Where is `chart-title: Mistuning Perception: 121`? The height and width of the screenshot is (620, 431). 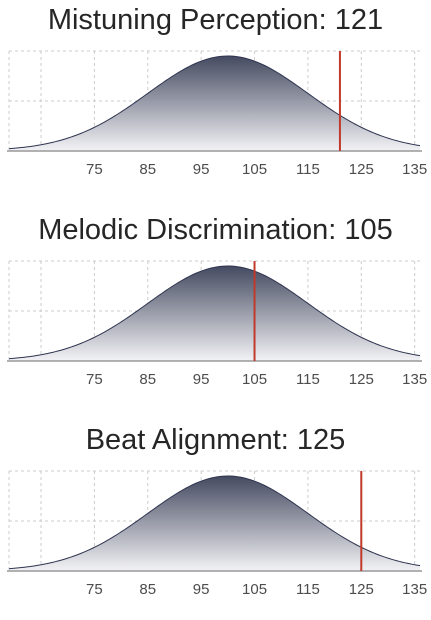
chart-title: Mistuning Perception: 121 is located at coordinates (215, 20).